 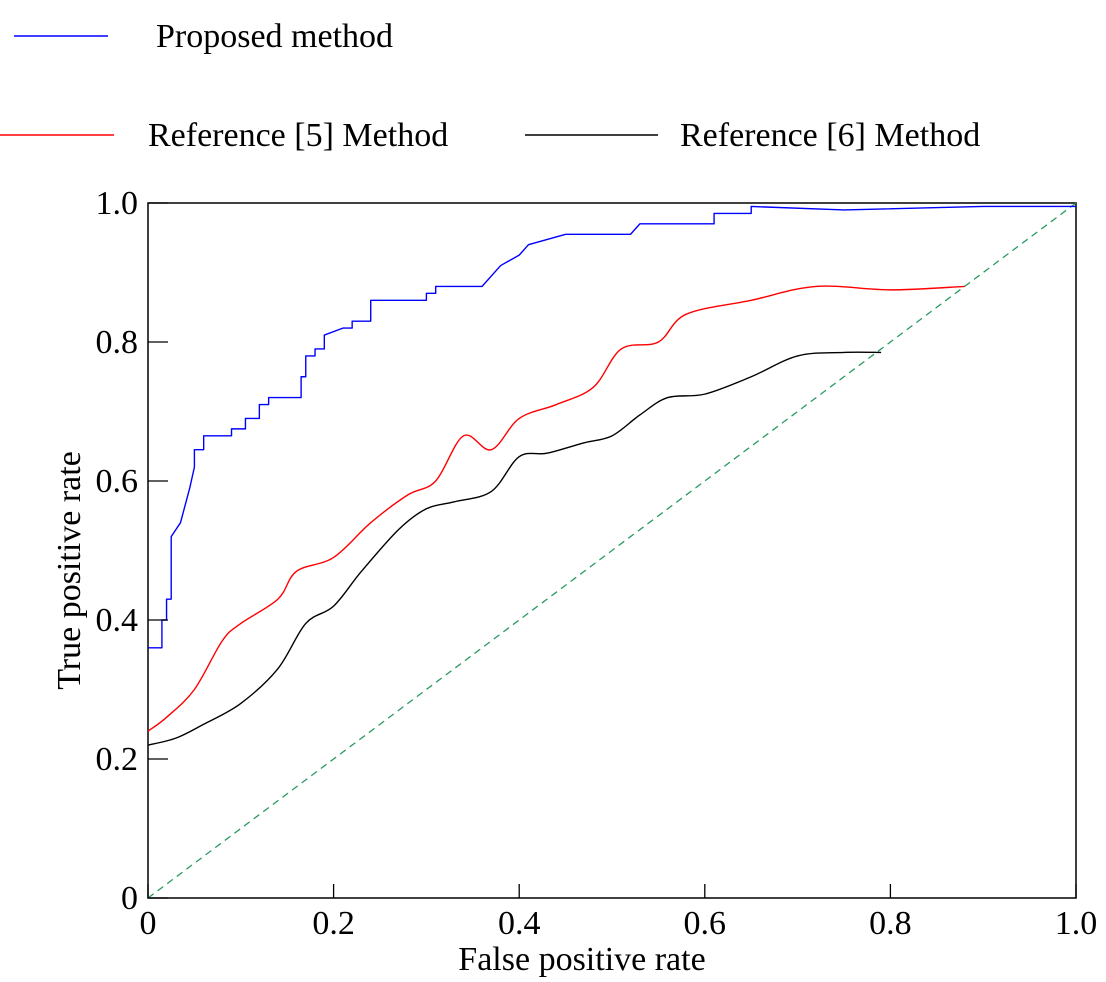 I want to click on x-axis-label: False positive rate, so click(x=581, y=959).